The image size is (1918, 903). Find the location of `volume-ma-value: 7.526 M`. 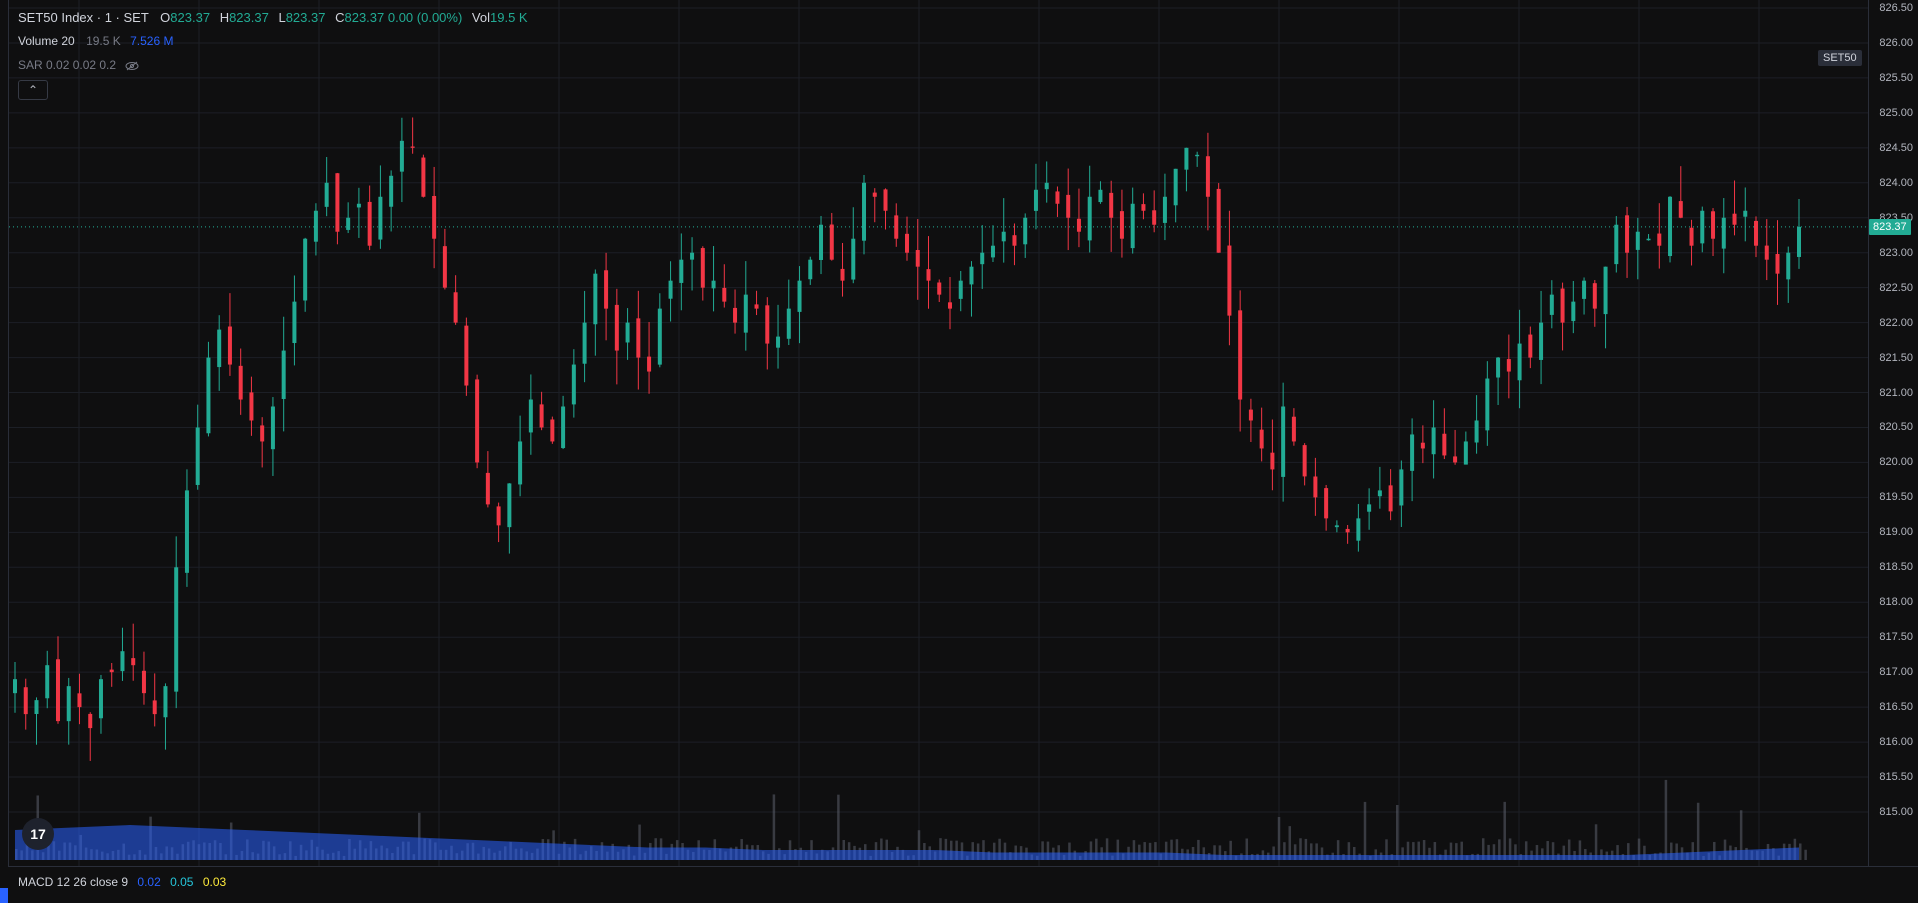

volume-ma-value: 7.526 M is located at coordinates (152, 41).